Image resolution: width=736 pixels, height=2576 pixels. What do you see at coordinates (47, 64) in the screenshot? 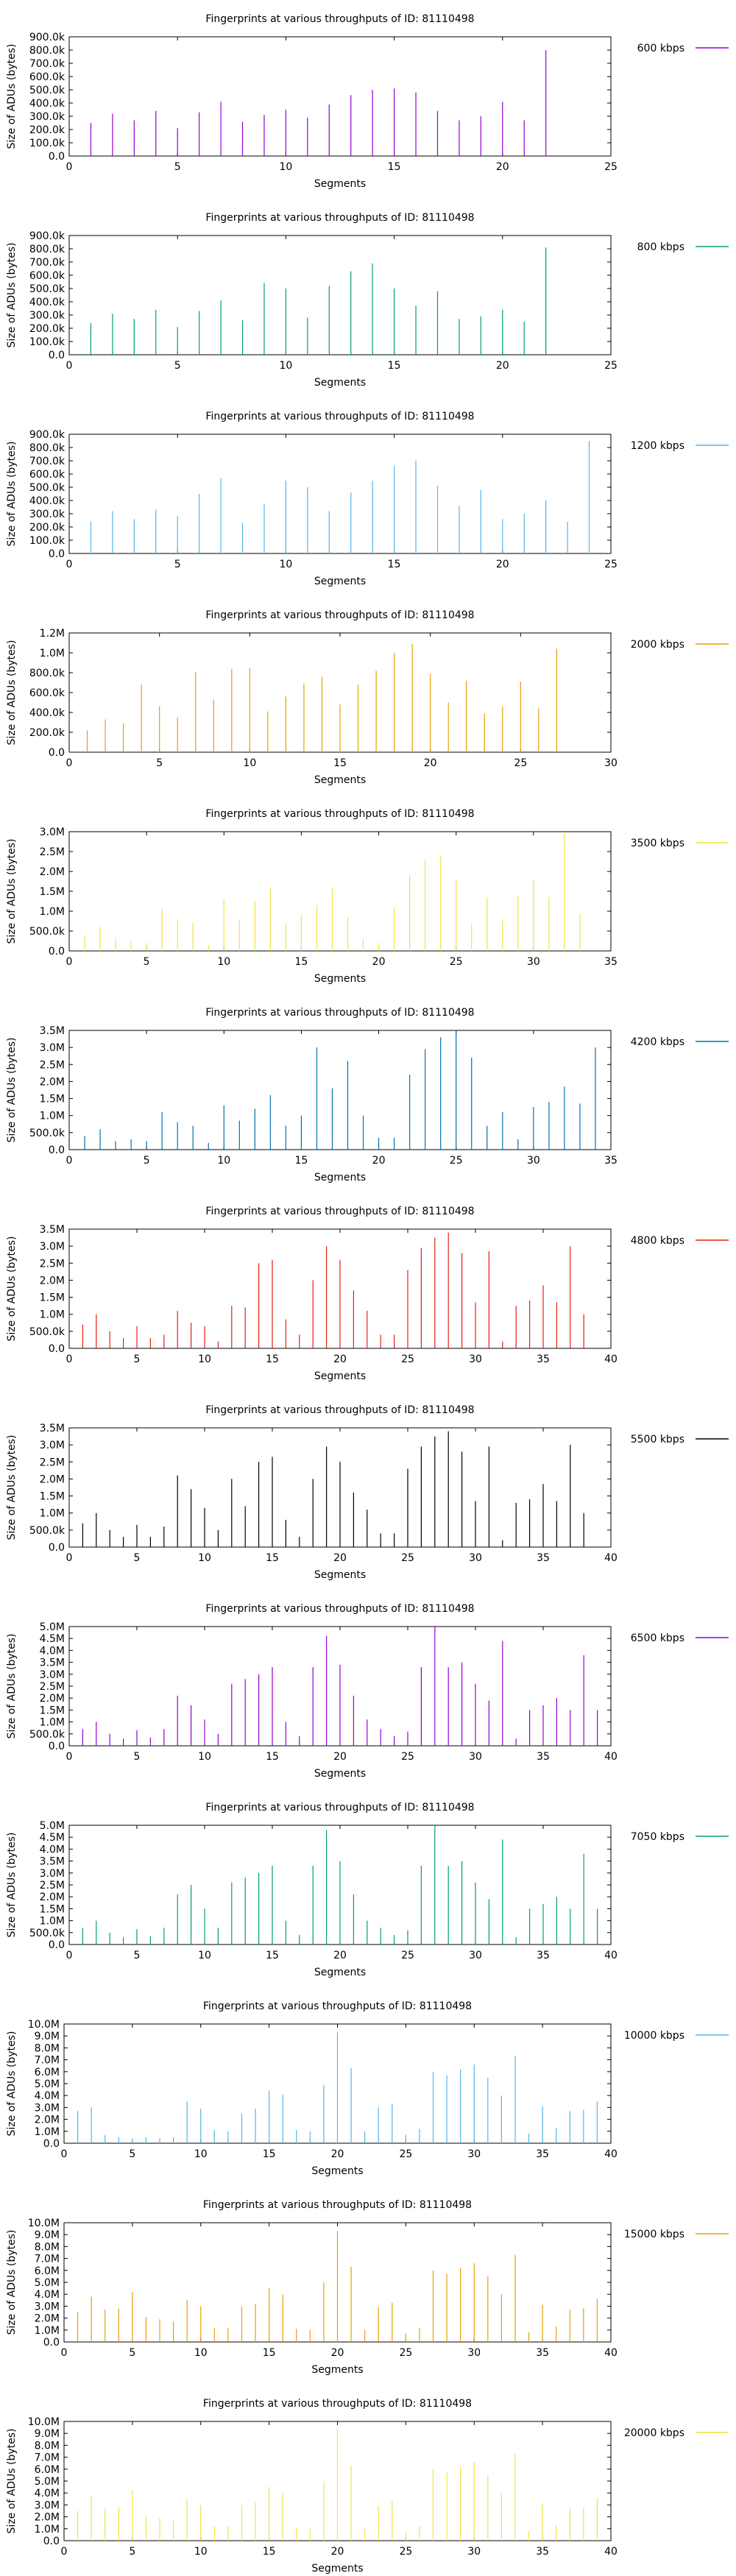
I see `y-tick-label: 700.0k` at bounding box center [47, 64].